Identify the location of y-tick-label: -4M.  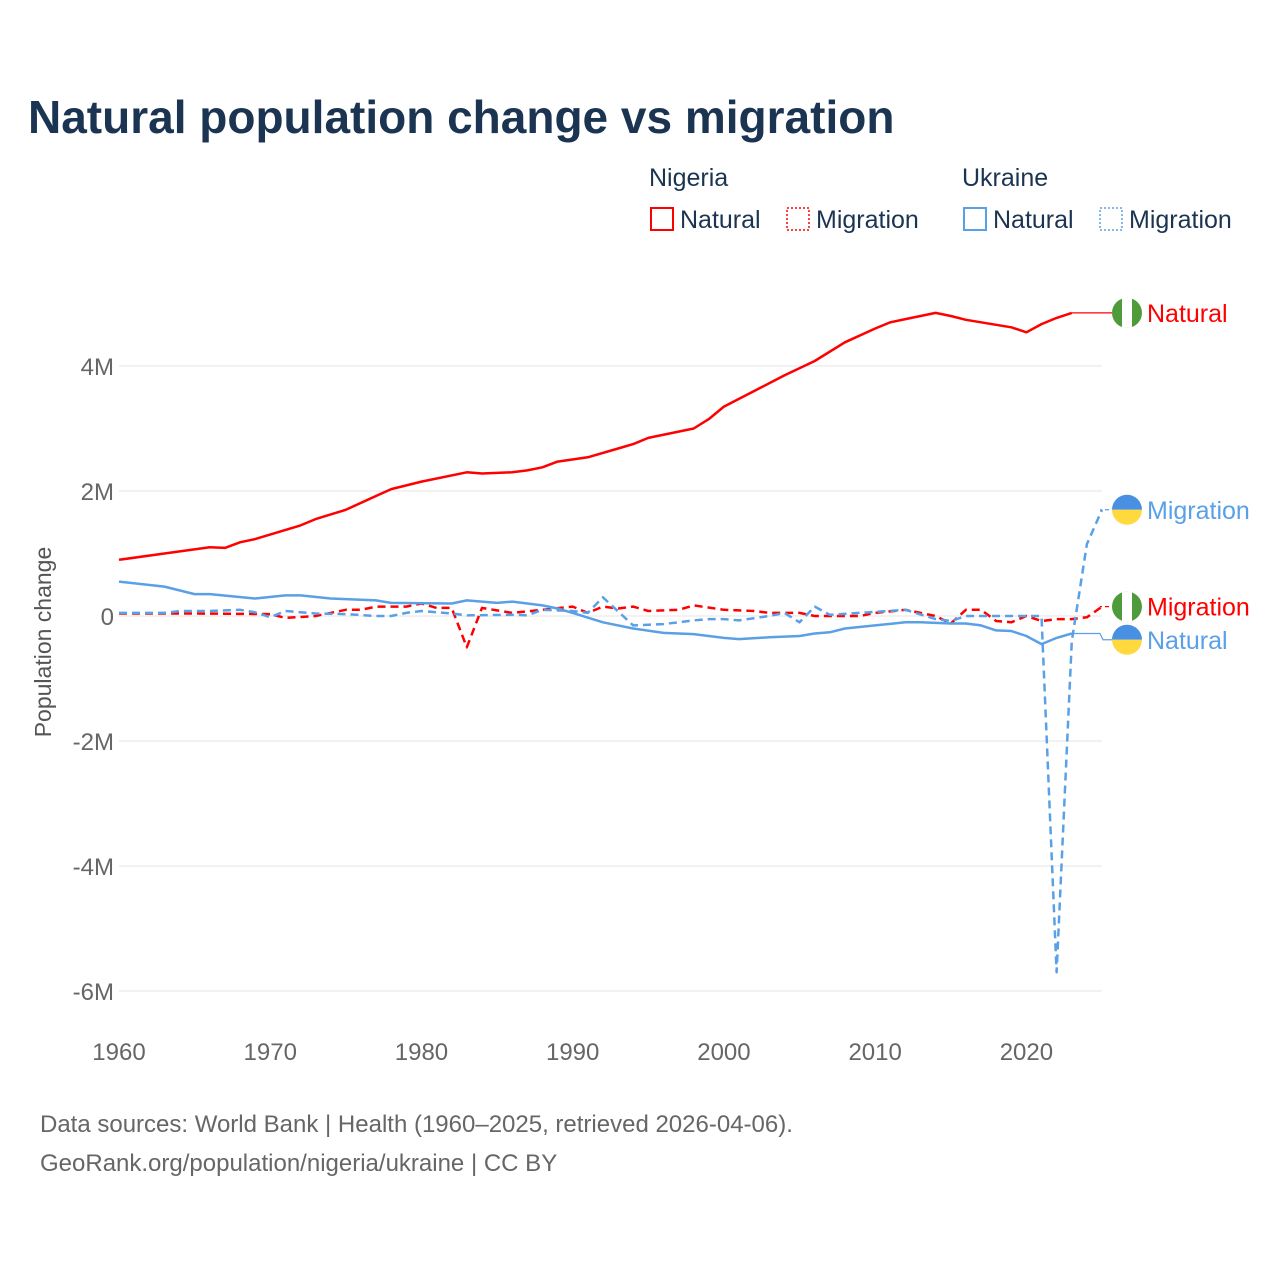
(93, 867).